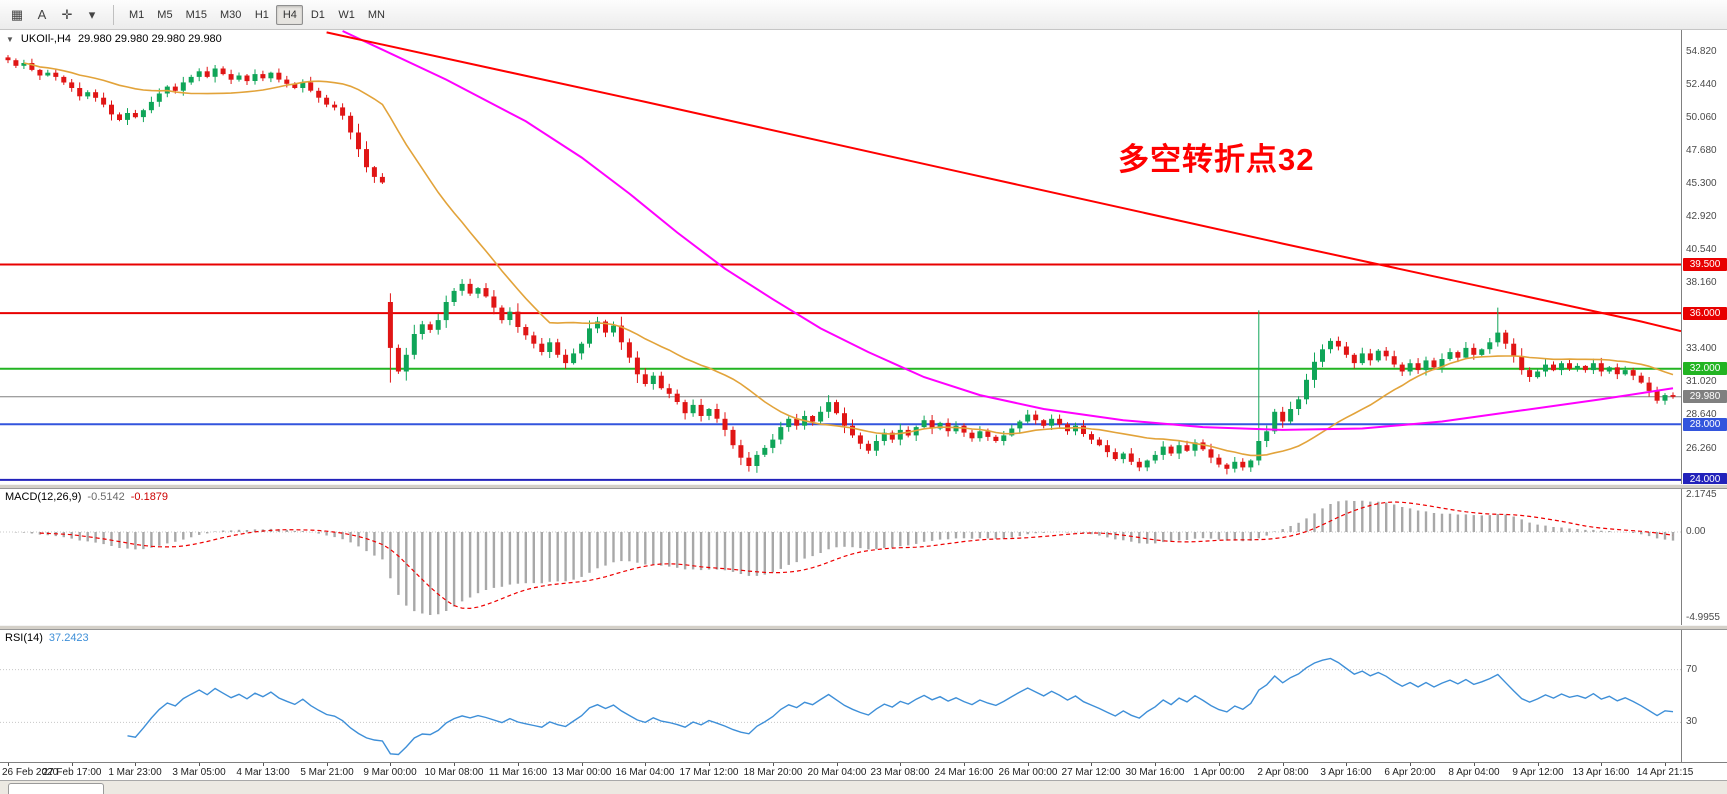 This screenshot has width=1727, height=794. What do you see at coordinates (376, 14) in the screenshot?
I see `timeframe-button-MN: MN` at bounding box center [376, 14].